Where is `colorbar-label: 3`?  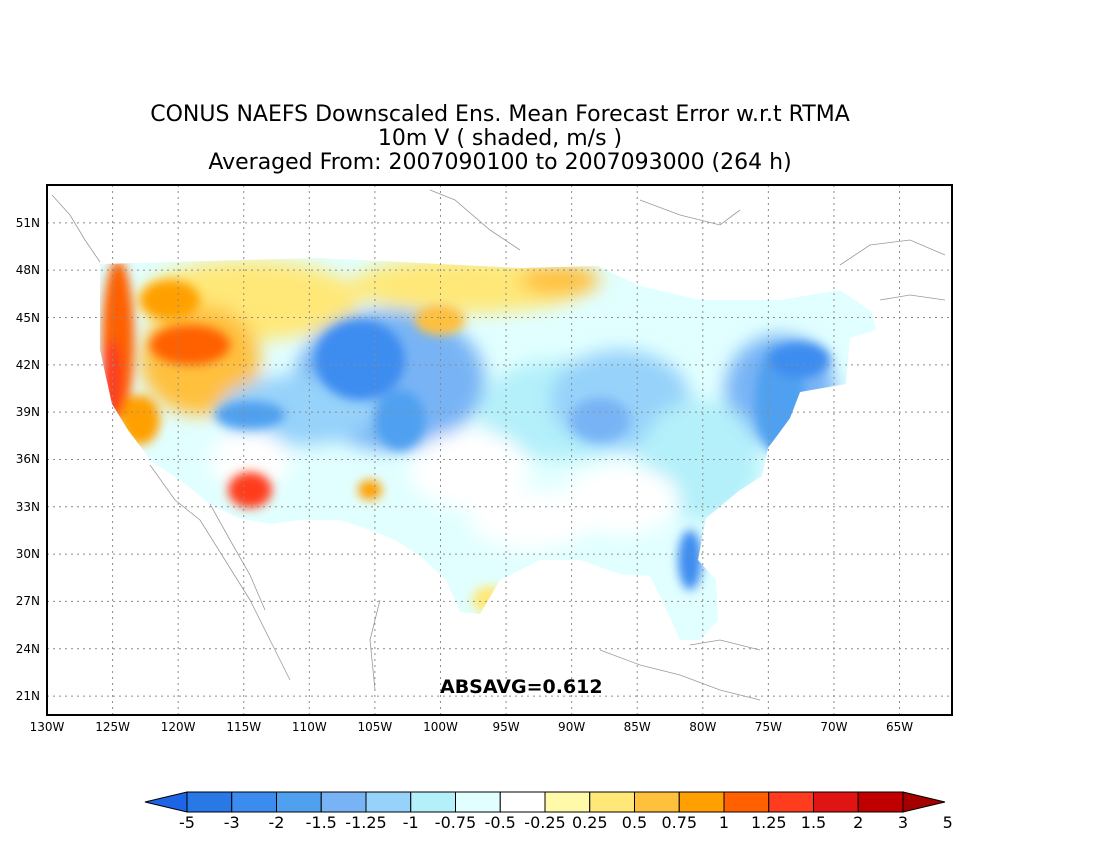 colorbar-label: 3 is located at coordinates (903, 822).